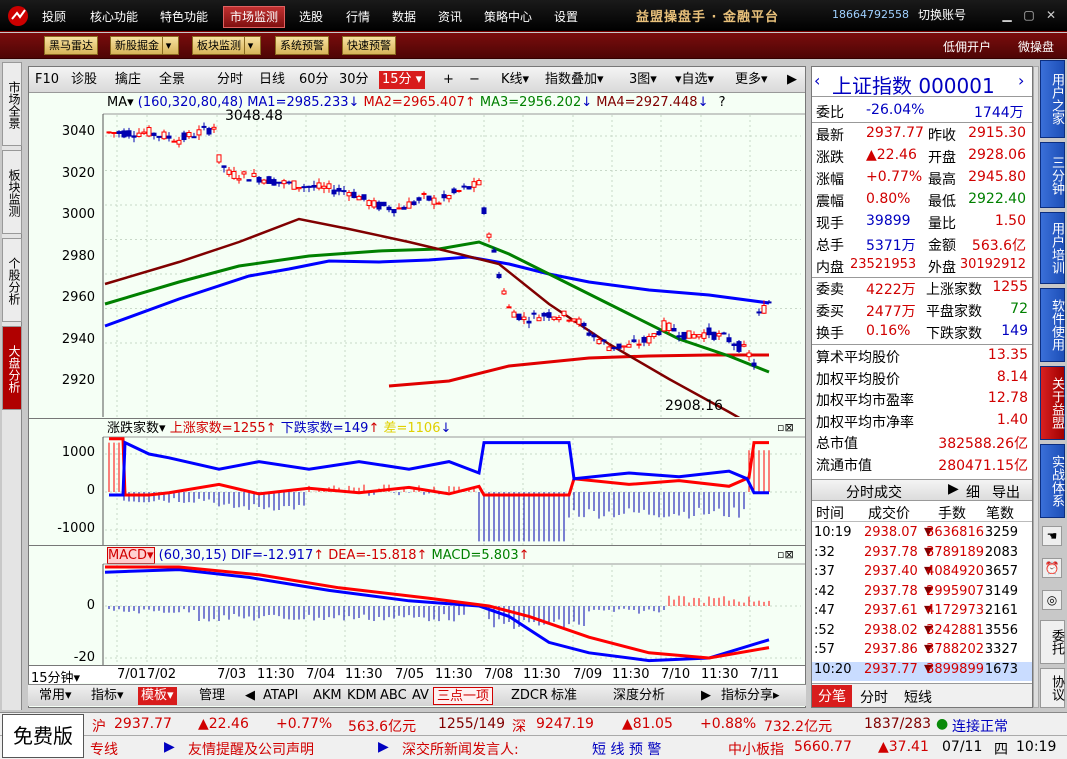  I want to click on tab-stock-analysis: 个股分析, so click(12, 280).